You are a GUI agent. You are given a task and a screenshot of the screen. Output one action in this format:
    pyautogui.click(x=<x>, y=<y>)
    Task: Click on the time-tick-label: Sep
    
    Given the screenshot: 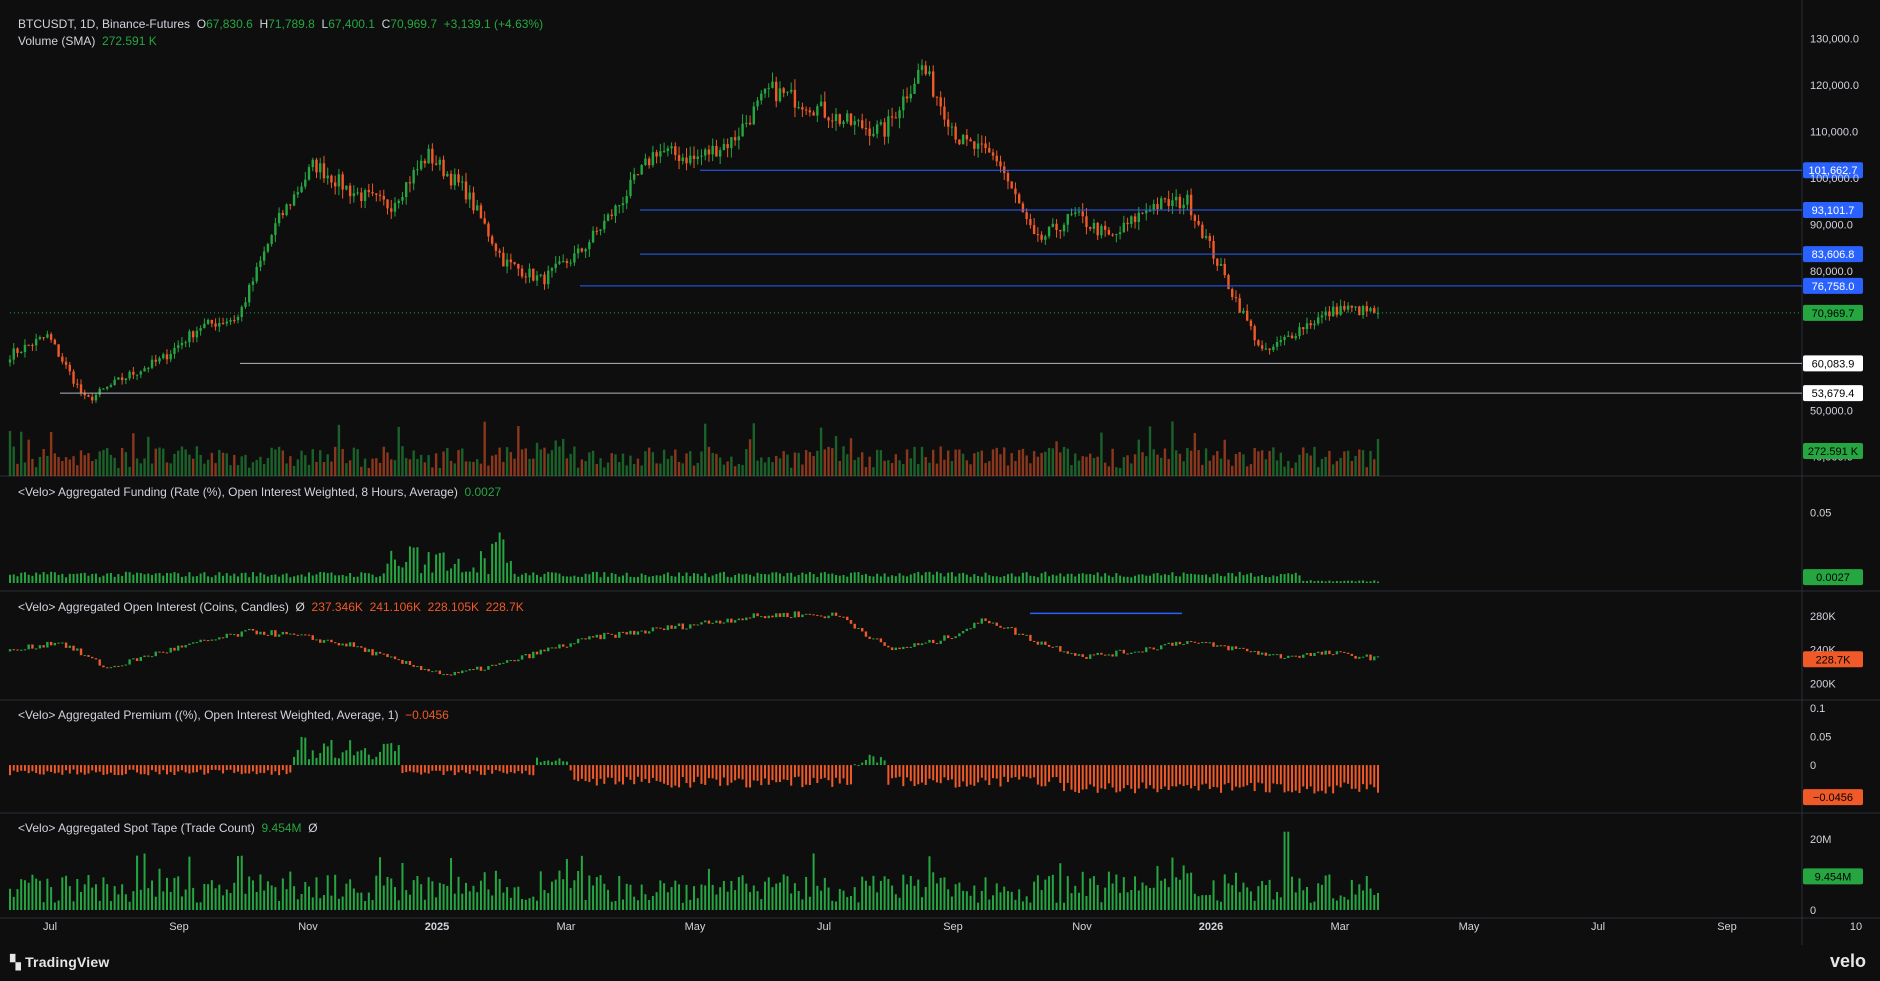 What is the action you would take?
    pyautogui.click(x=953, y=927)
    